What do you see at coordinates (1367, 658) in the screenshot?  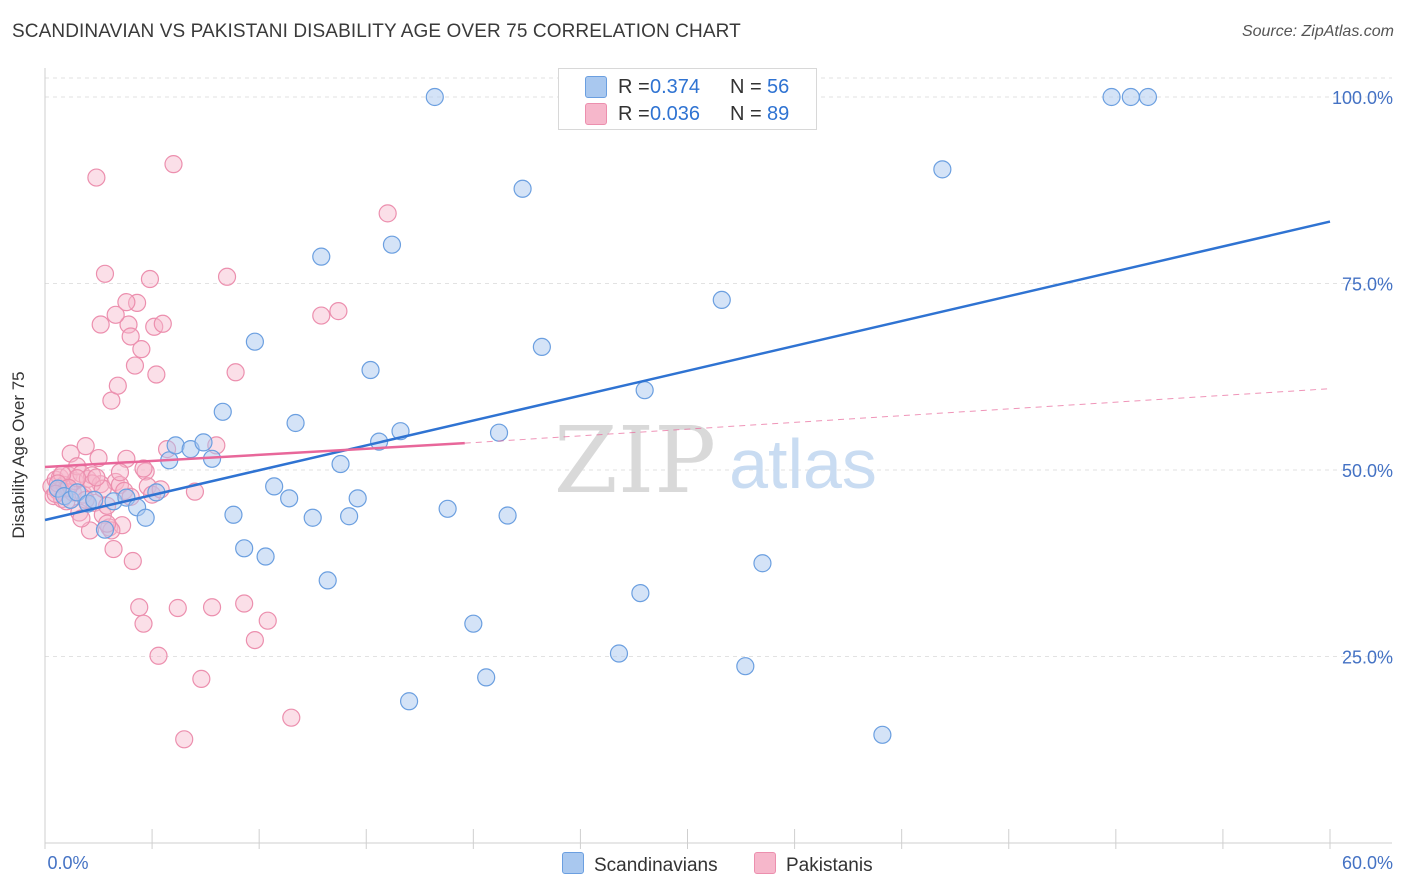 I see `y-tick-label: 25.0%` at bounding box center [1367, 658].